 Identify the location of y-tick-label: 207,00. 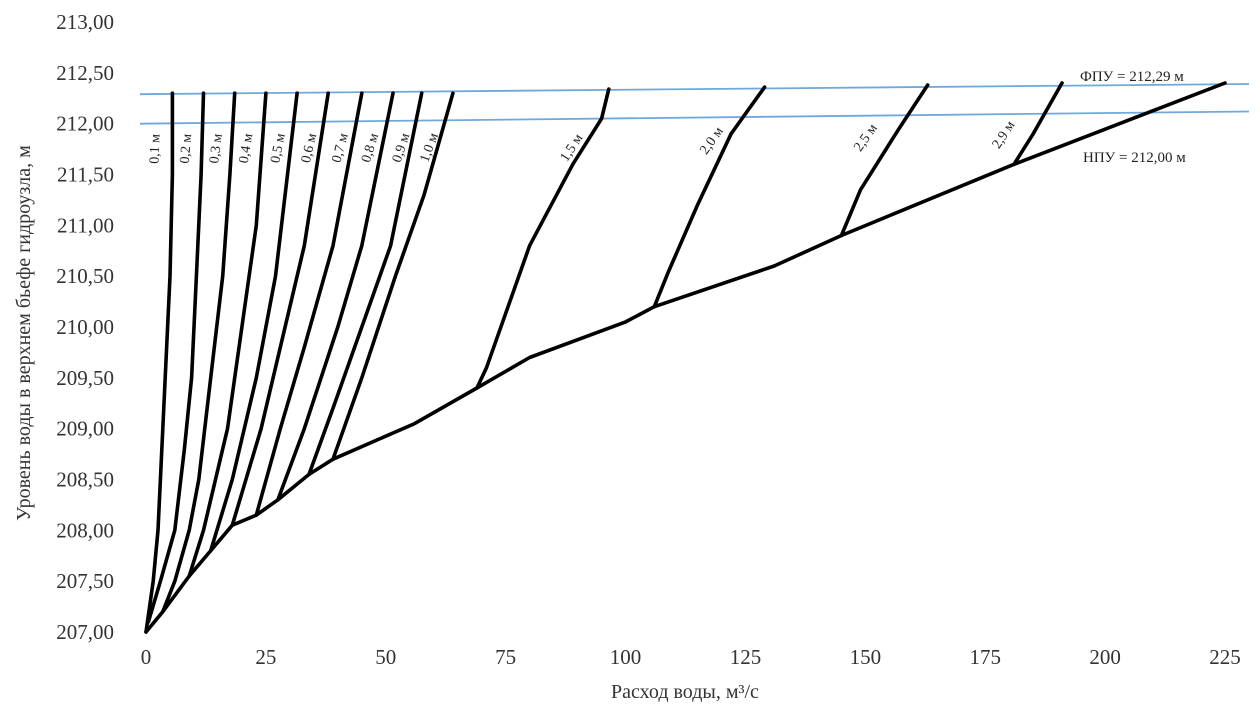
(85, 632).